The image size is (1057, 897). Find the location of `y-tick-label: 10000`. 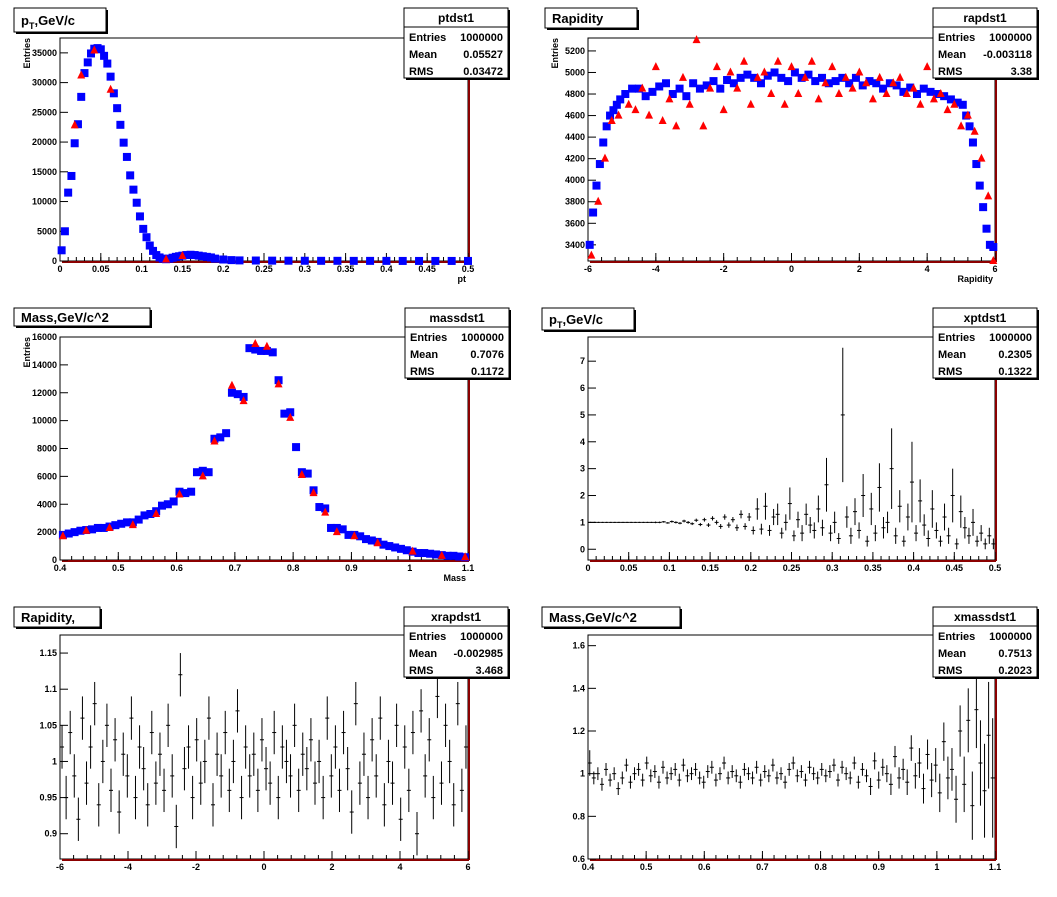

y-tick-label: 10000 is located at coordinates (44, 421).